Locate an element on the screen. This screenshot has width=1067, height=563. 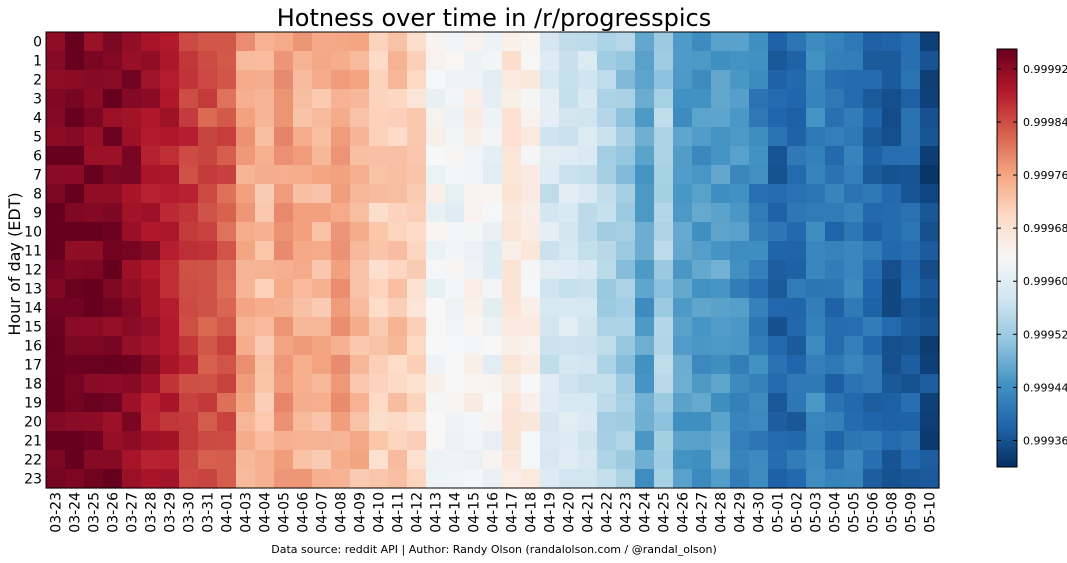
x-tick-label: 04-01 is located at coordinates (228, 512).